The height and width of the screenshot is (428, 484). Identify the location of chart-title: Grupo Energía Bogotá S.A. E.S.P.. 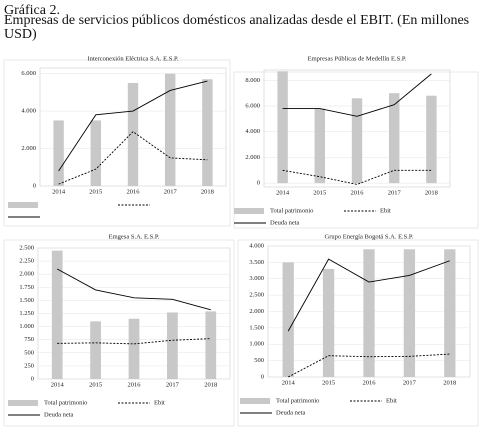
(369, 236).